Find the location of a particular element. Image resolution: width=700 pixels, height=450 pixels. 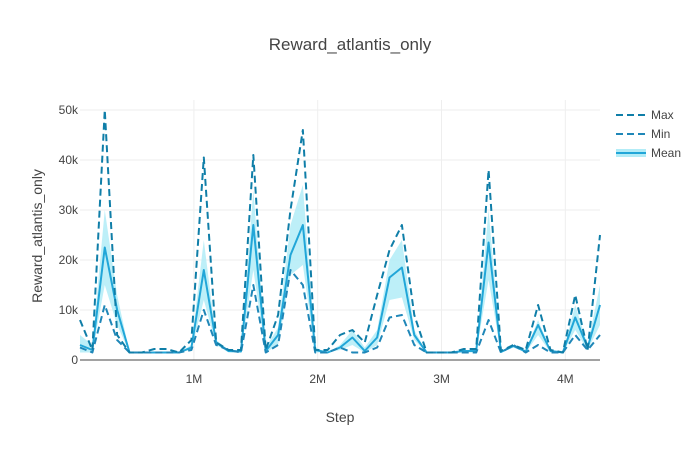

x-tick-label-2: 3M is located at coordinates (441, 379).